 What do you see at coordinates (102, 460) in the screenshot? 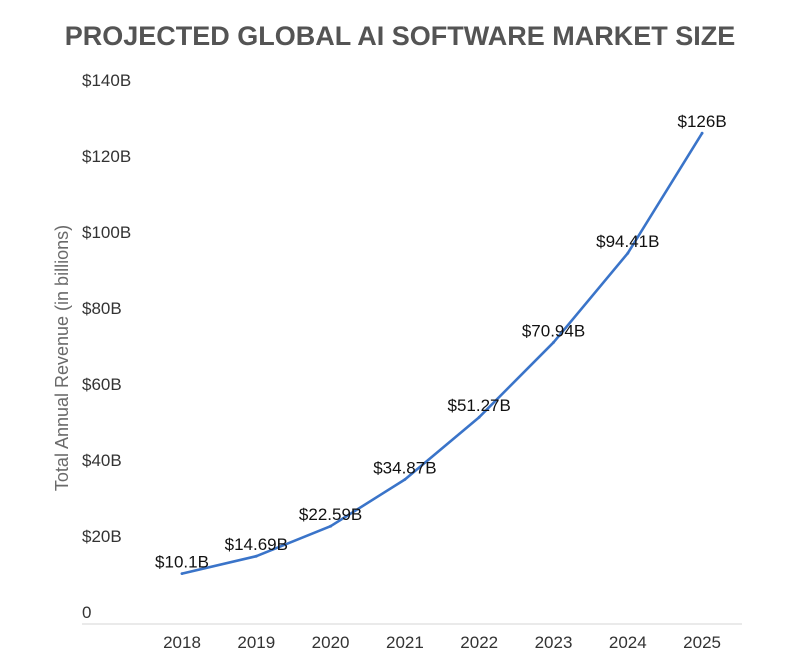
I see `y-tick-label: $40B` at bounding box center [102, 460].